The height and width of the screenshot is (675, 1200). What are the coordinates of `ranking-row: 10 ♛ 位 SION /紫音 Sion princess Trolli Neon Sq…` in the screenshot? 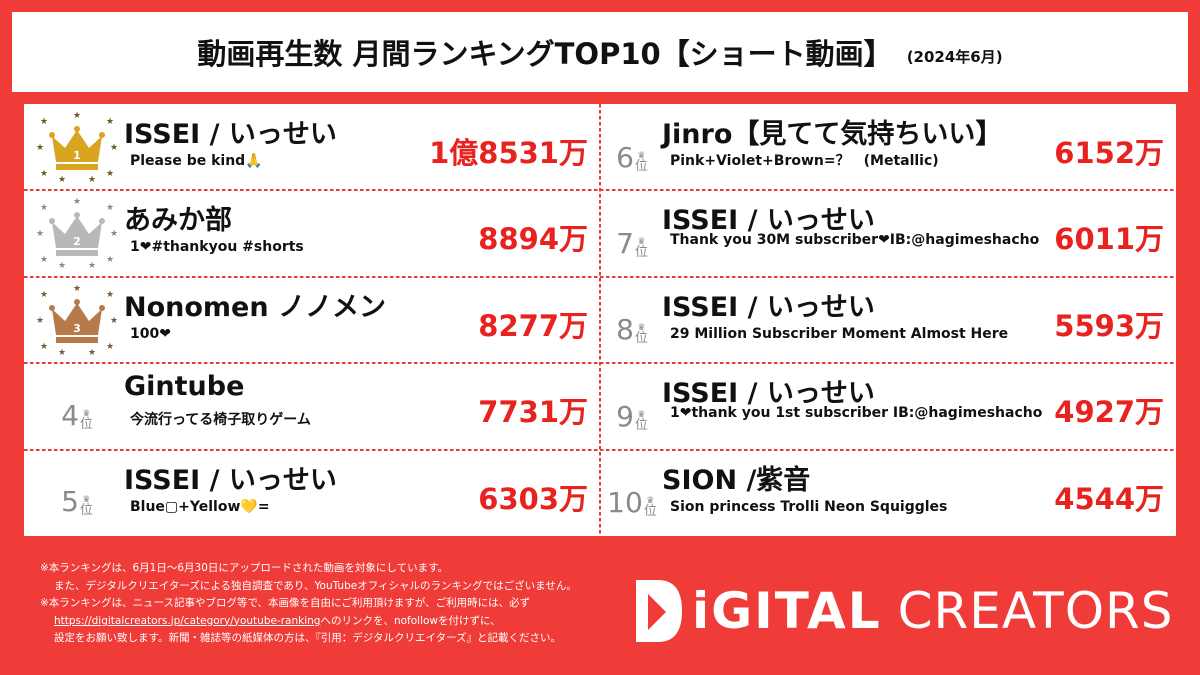 It's located at (888, 493).